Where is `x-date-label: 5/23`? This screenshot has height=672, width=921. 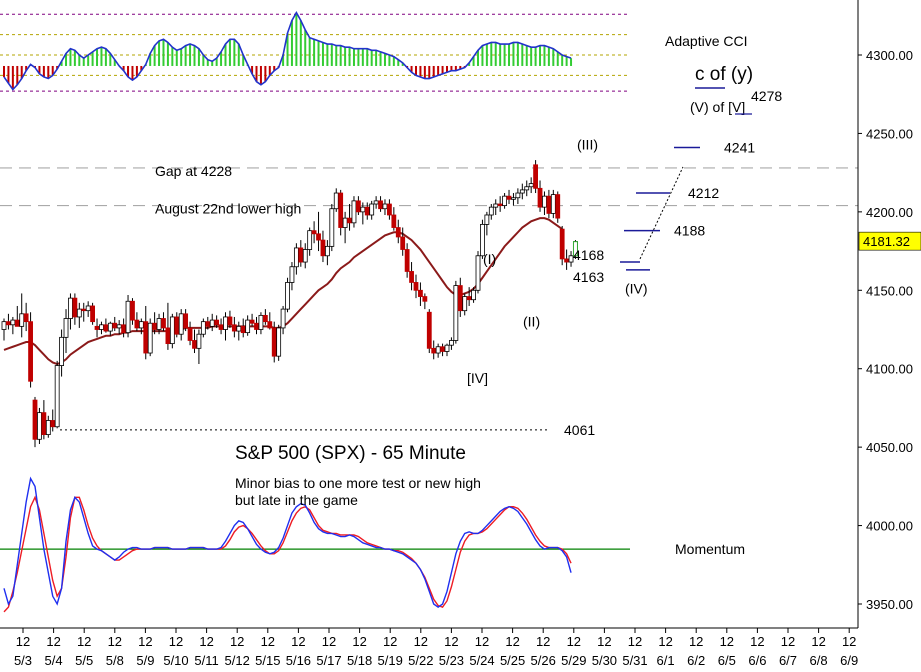
x-date-label: 5/23 is located at coordinates (451, 660).